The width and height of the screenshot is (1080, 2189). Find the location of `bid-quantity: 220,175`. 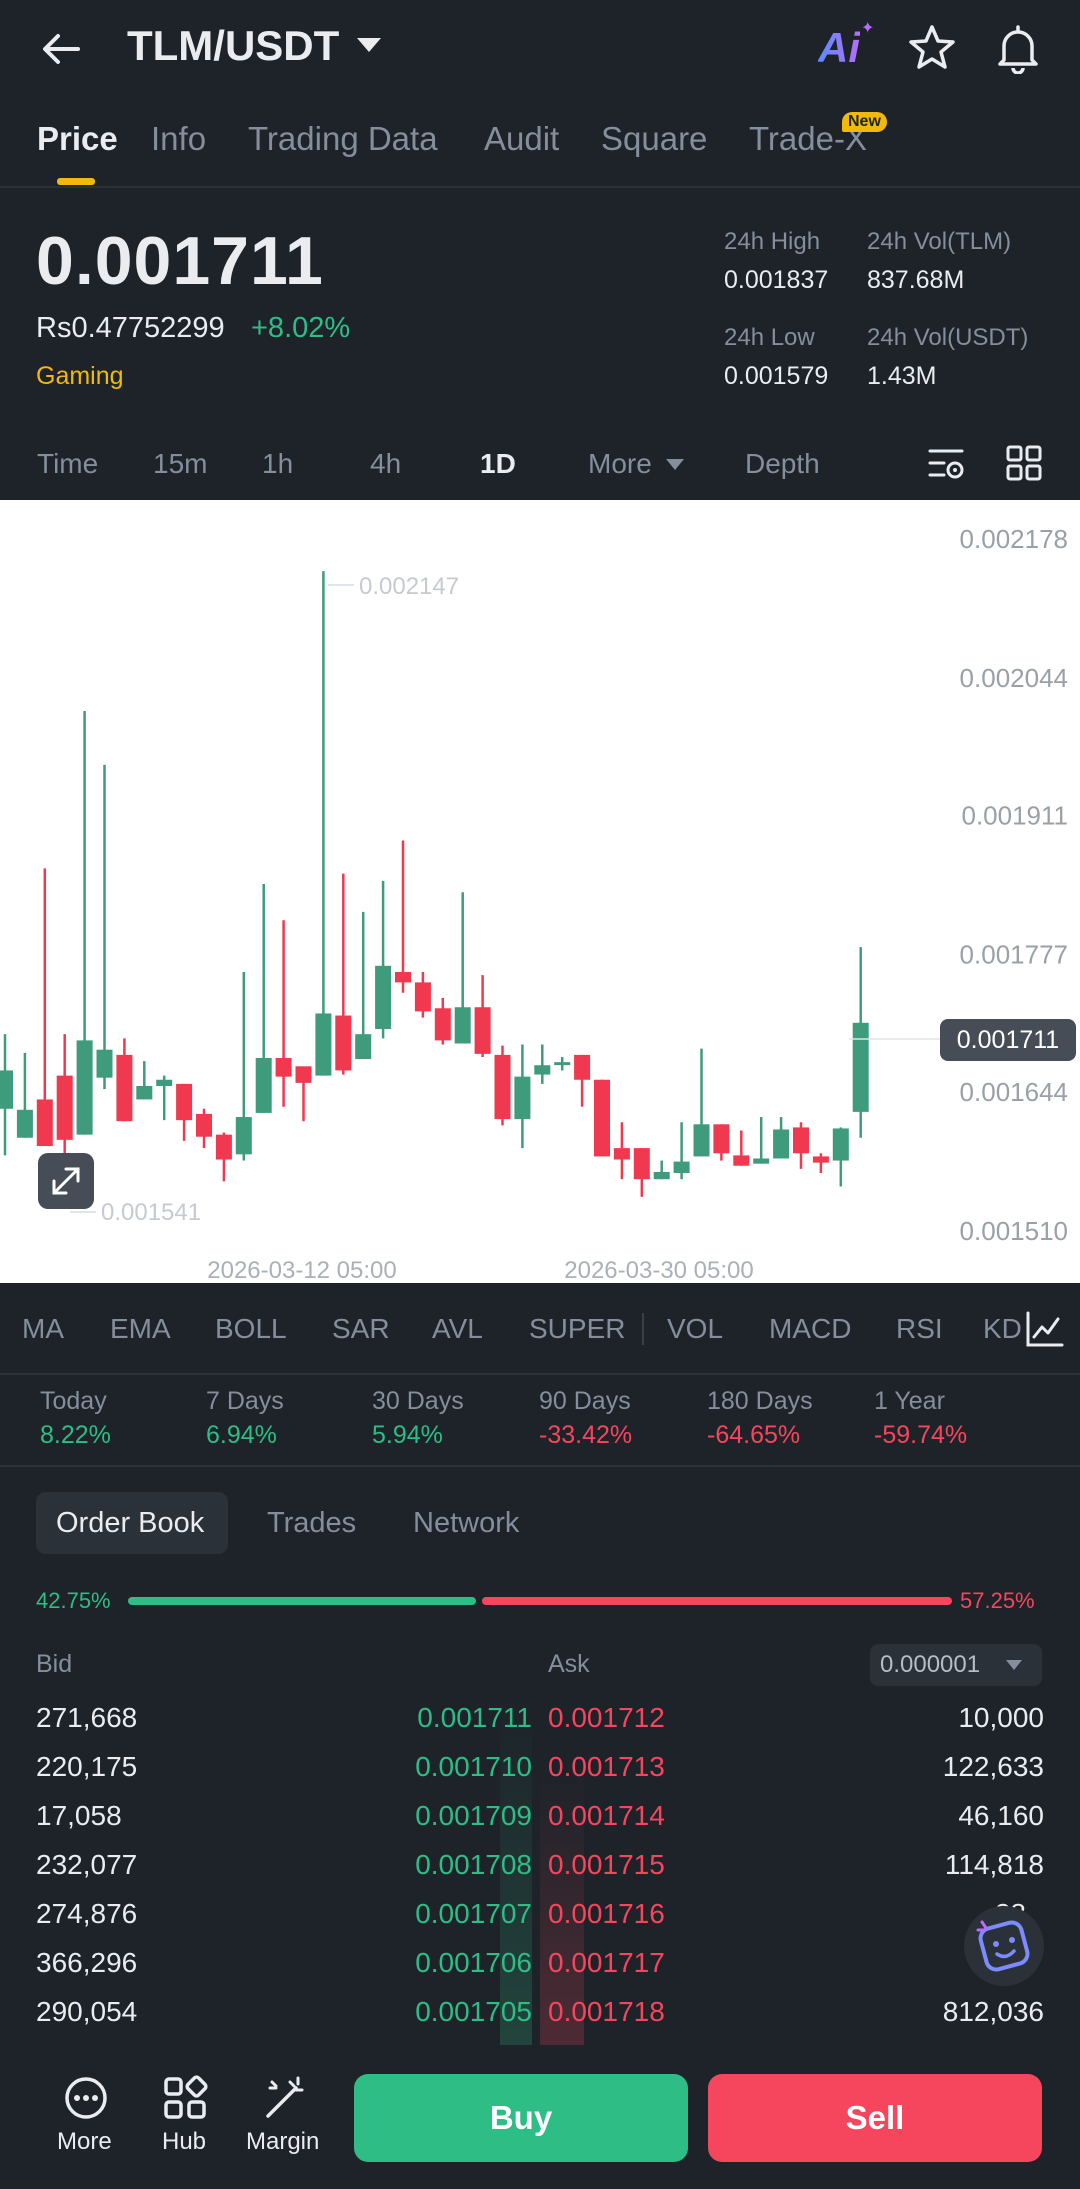

bid-quantity: 220,175 is located at coordinates (87, 1766).